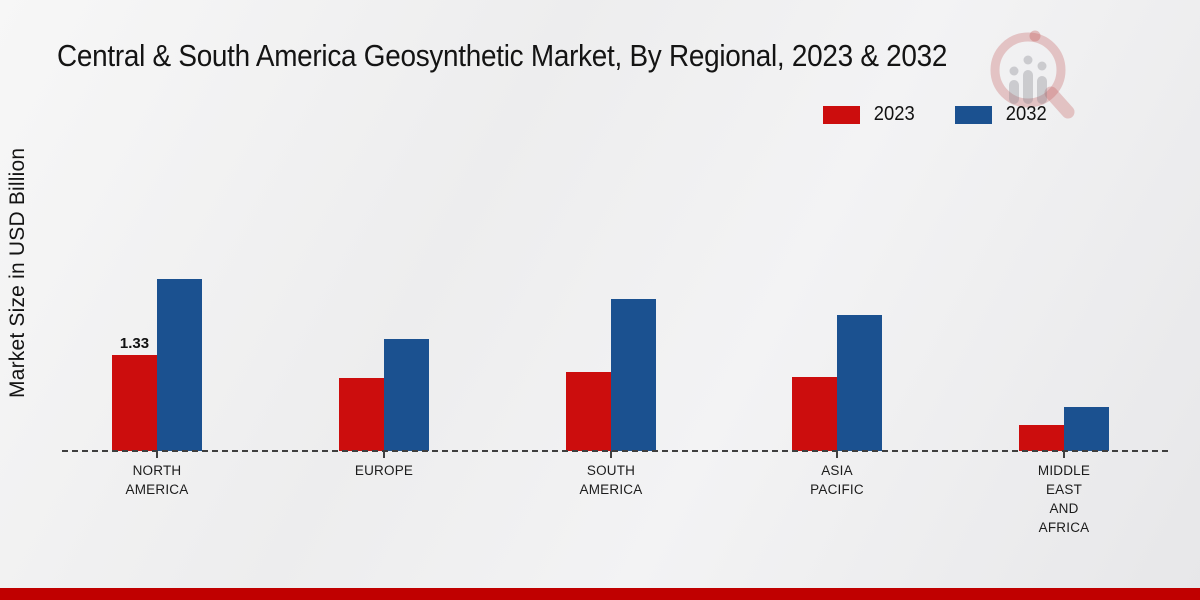 This screenshot has width=1200, height=600. What do you see at coordinates (600, 594) in the screenshot?
I see `footer-accent-band` at bounding box center [600, 594].